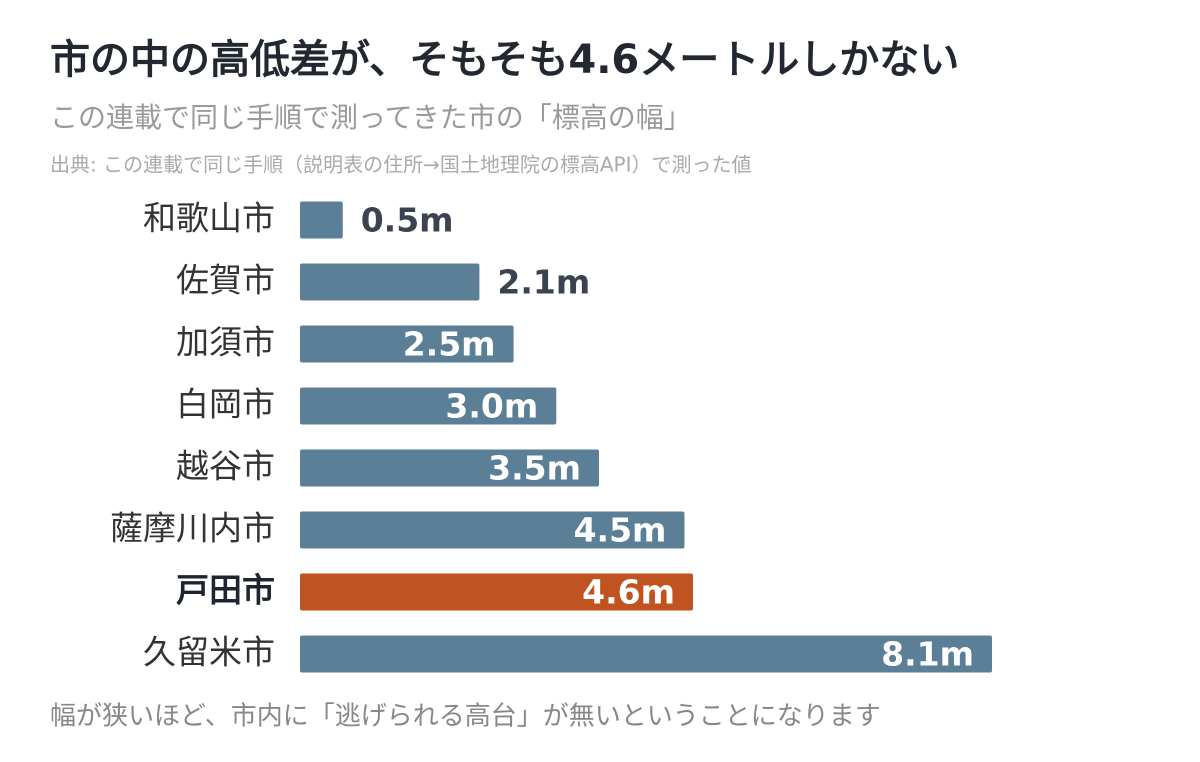 The width and height of the screenshot is (1200, 762). I want to click on y-tick-label: 越谷市, so click(225, 466).